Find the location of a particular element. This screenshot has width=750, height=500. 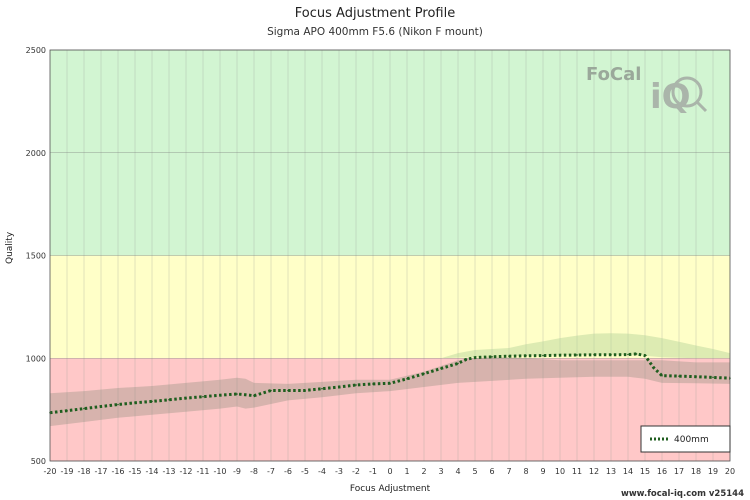

x-tick-label: 2 is located at coordinates (423, 471).